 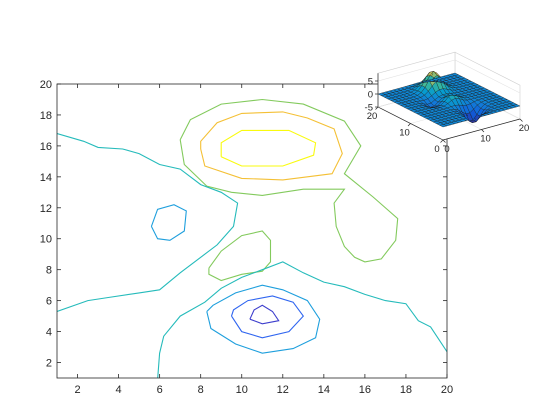 I want to click on x-tick-label: 6, so click(x=160, y=390).